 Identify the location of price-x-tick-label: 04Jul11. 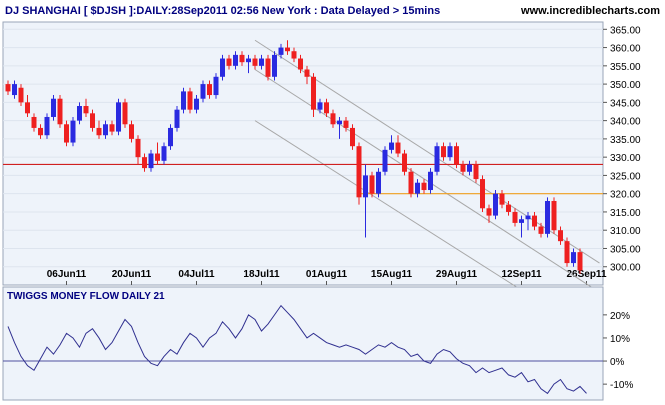
(196, 274).